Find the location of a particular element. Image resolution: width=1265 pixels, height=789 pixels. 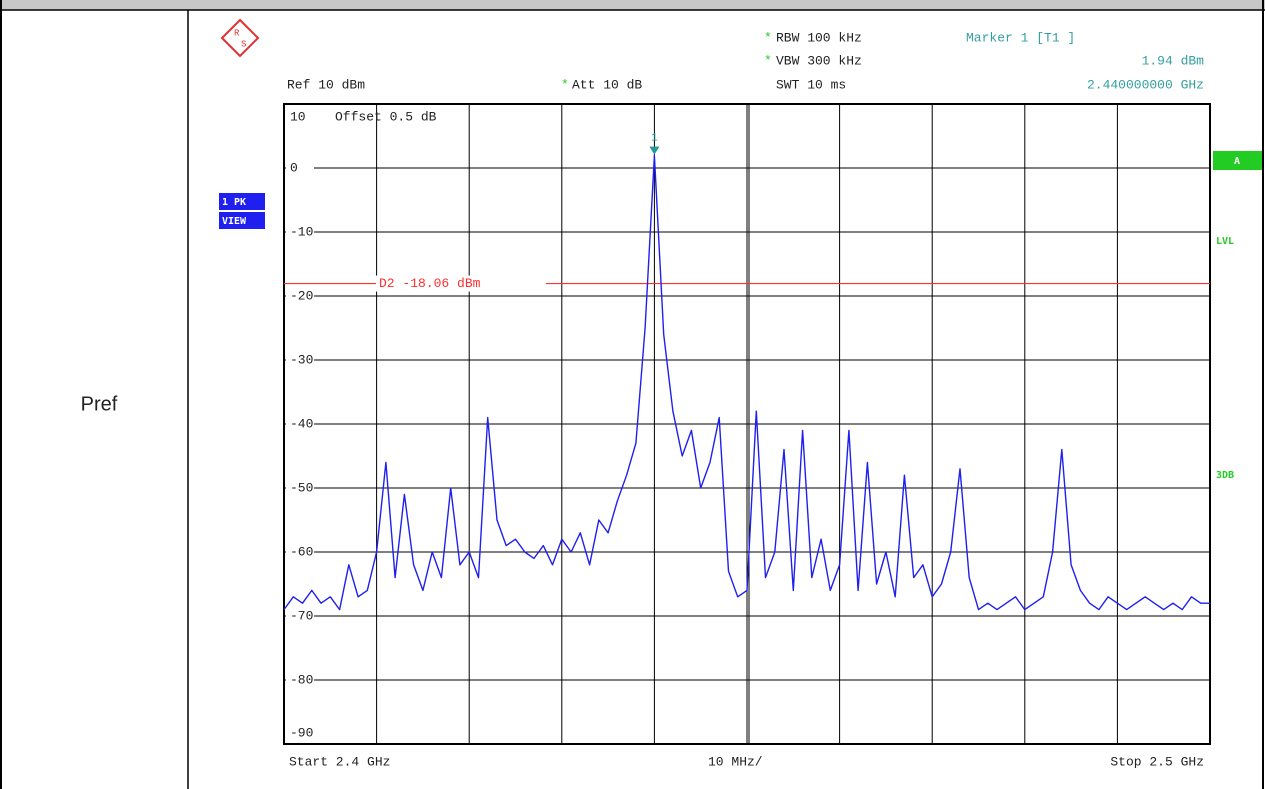

marker-frequency: 2.440000000 GHz is located at coordinates (1145, 84).